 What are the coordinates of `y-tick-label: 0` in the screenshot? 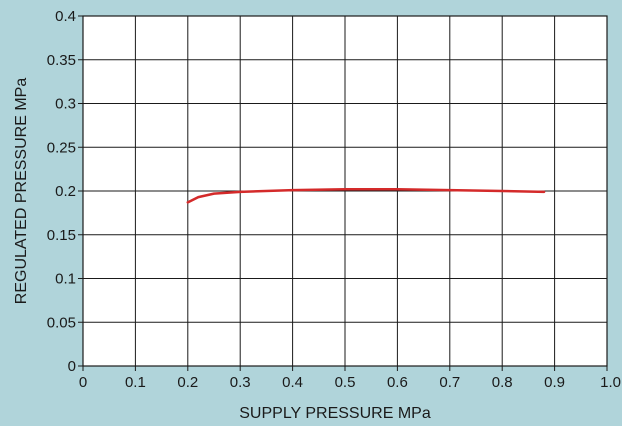 It's located at (72, 366).